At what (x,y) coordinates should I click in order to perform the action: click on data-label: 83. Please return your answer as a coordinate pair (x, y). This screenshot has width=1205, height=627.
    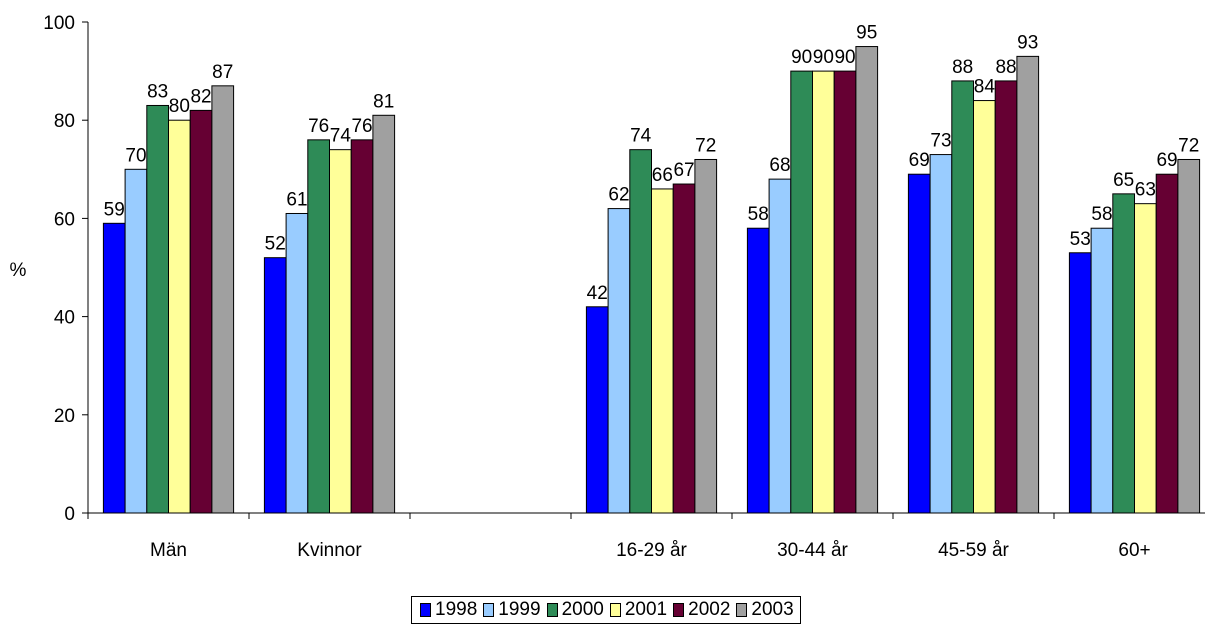
    Looking at the image, I should click on (157, 91).